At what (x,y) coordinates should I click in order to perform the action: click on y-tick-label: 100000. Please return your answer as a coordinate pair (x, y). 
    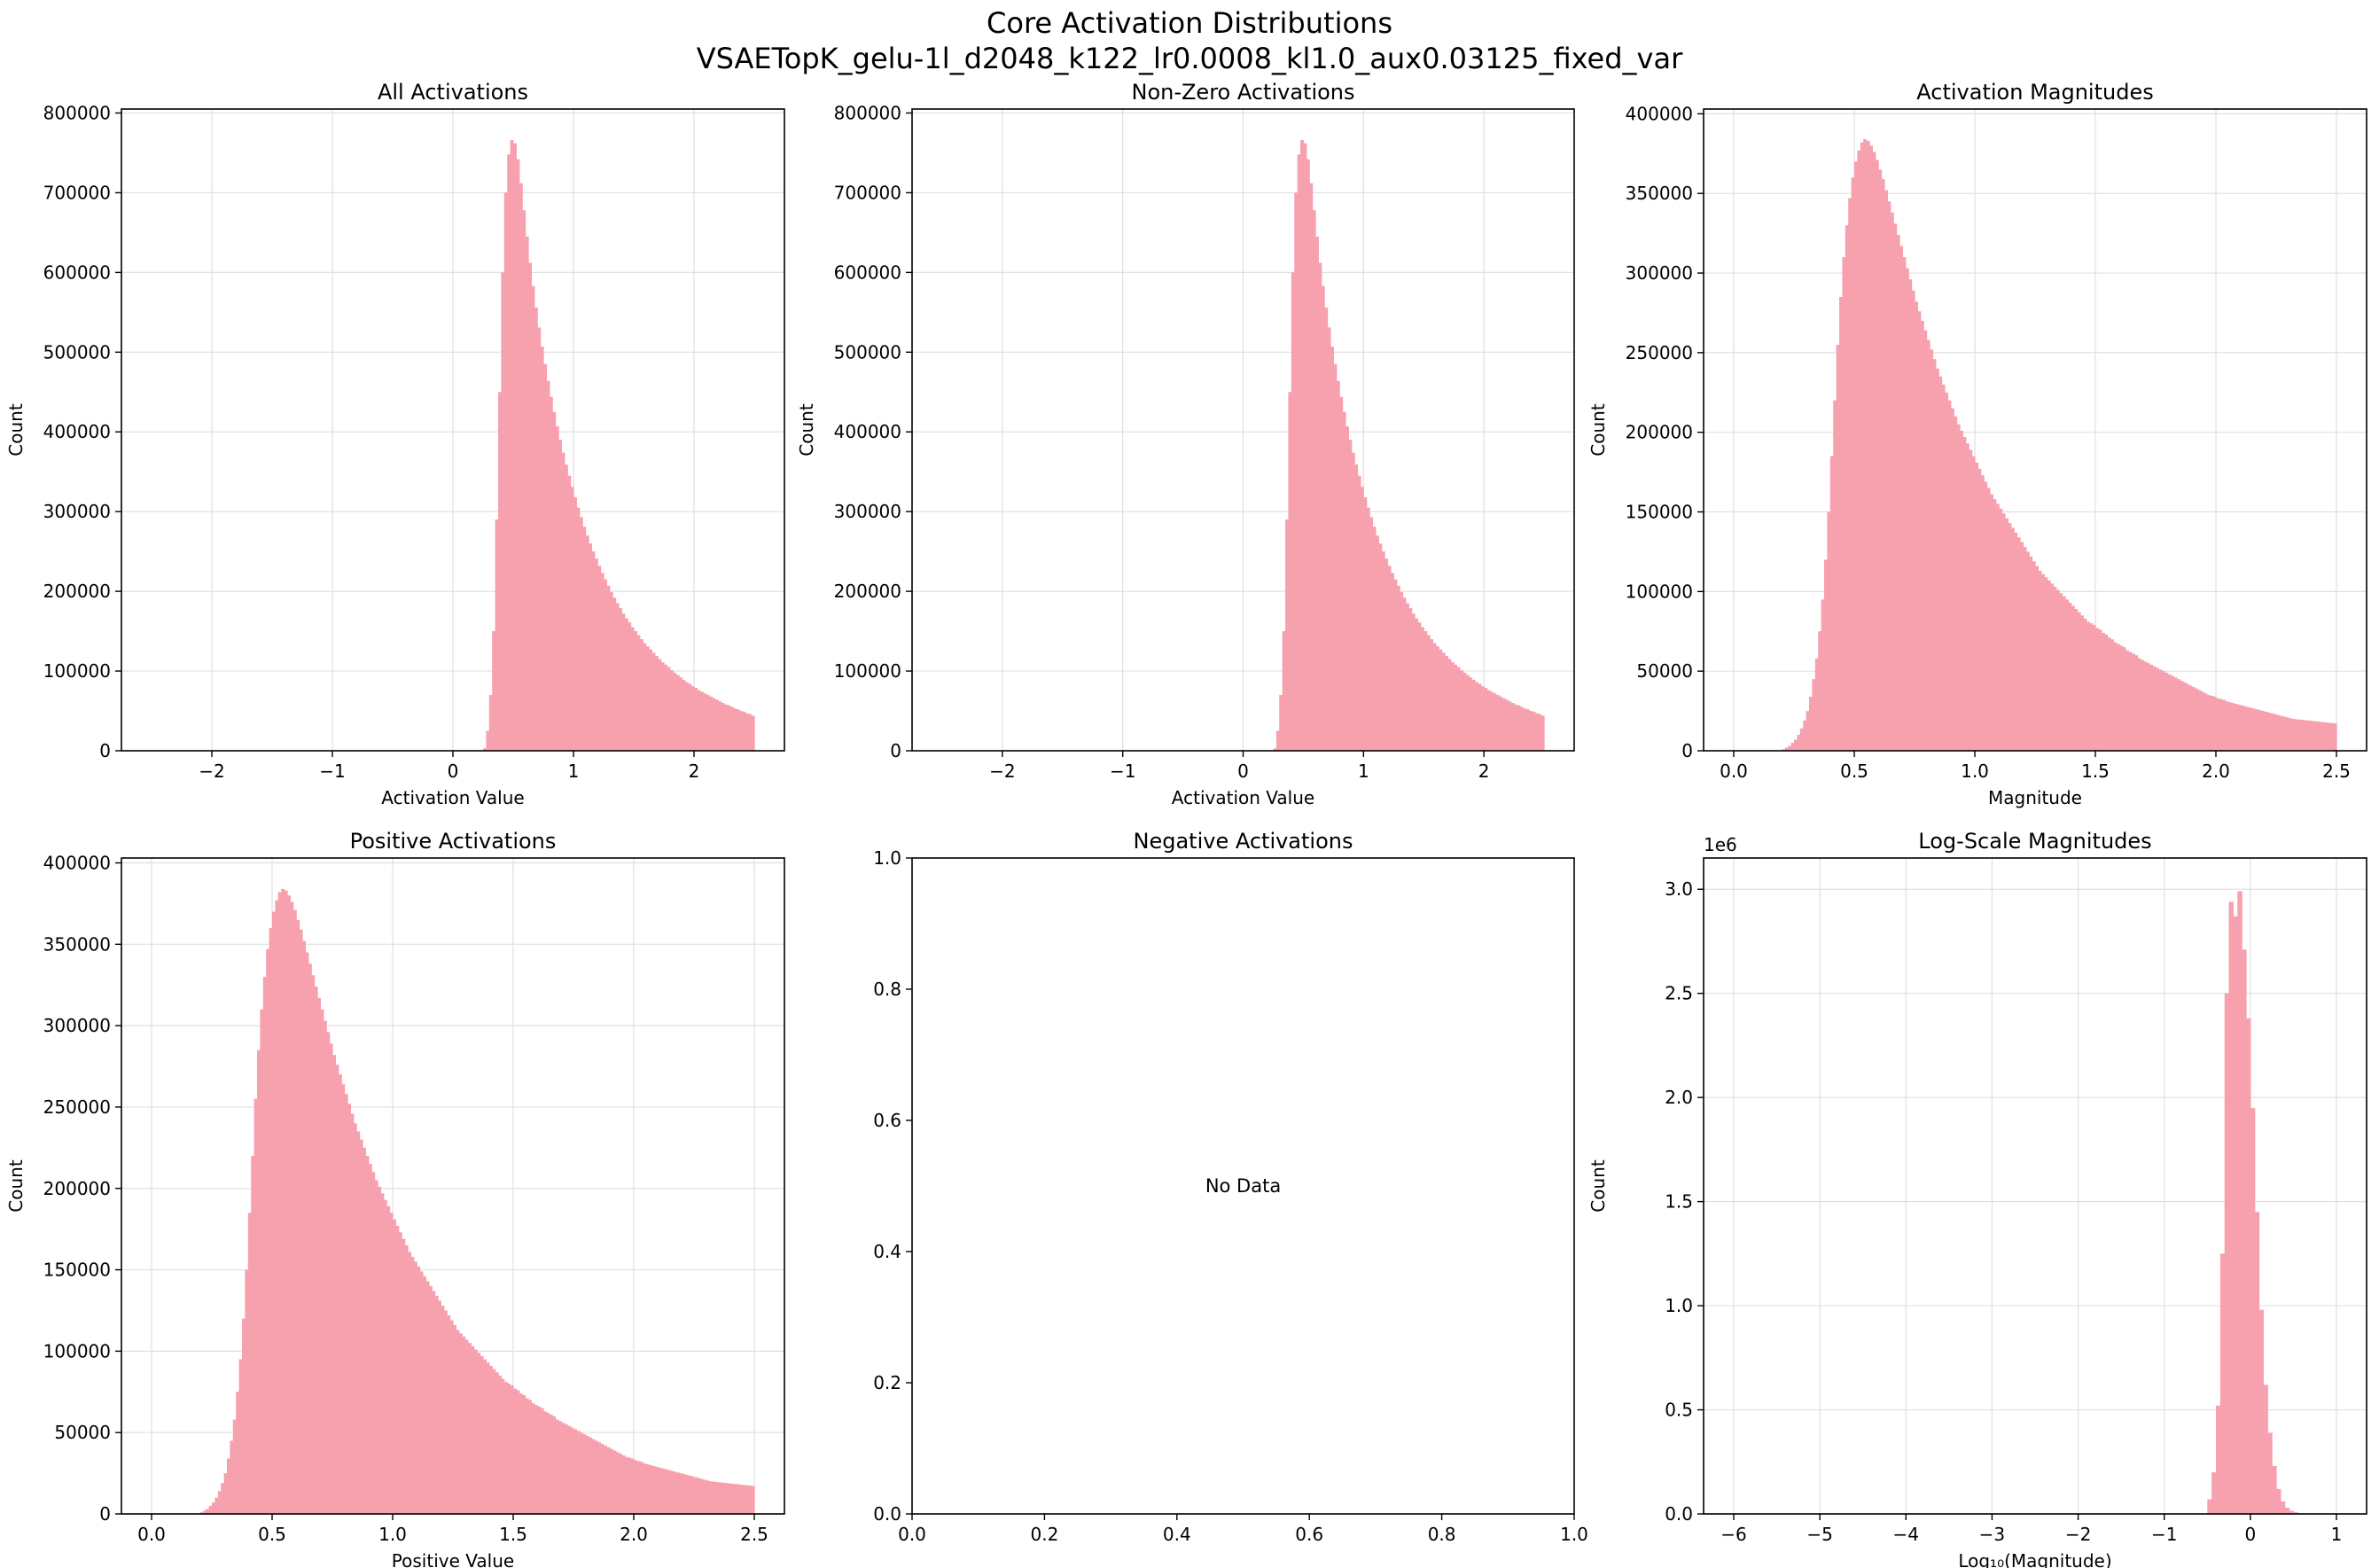
    Looking at the image, I should click on (77, 1350).